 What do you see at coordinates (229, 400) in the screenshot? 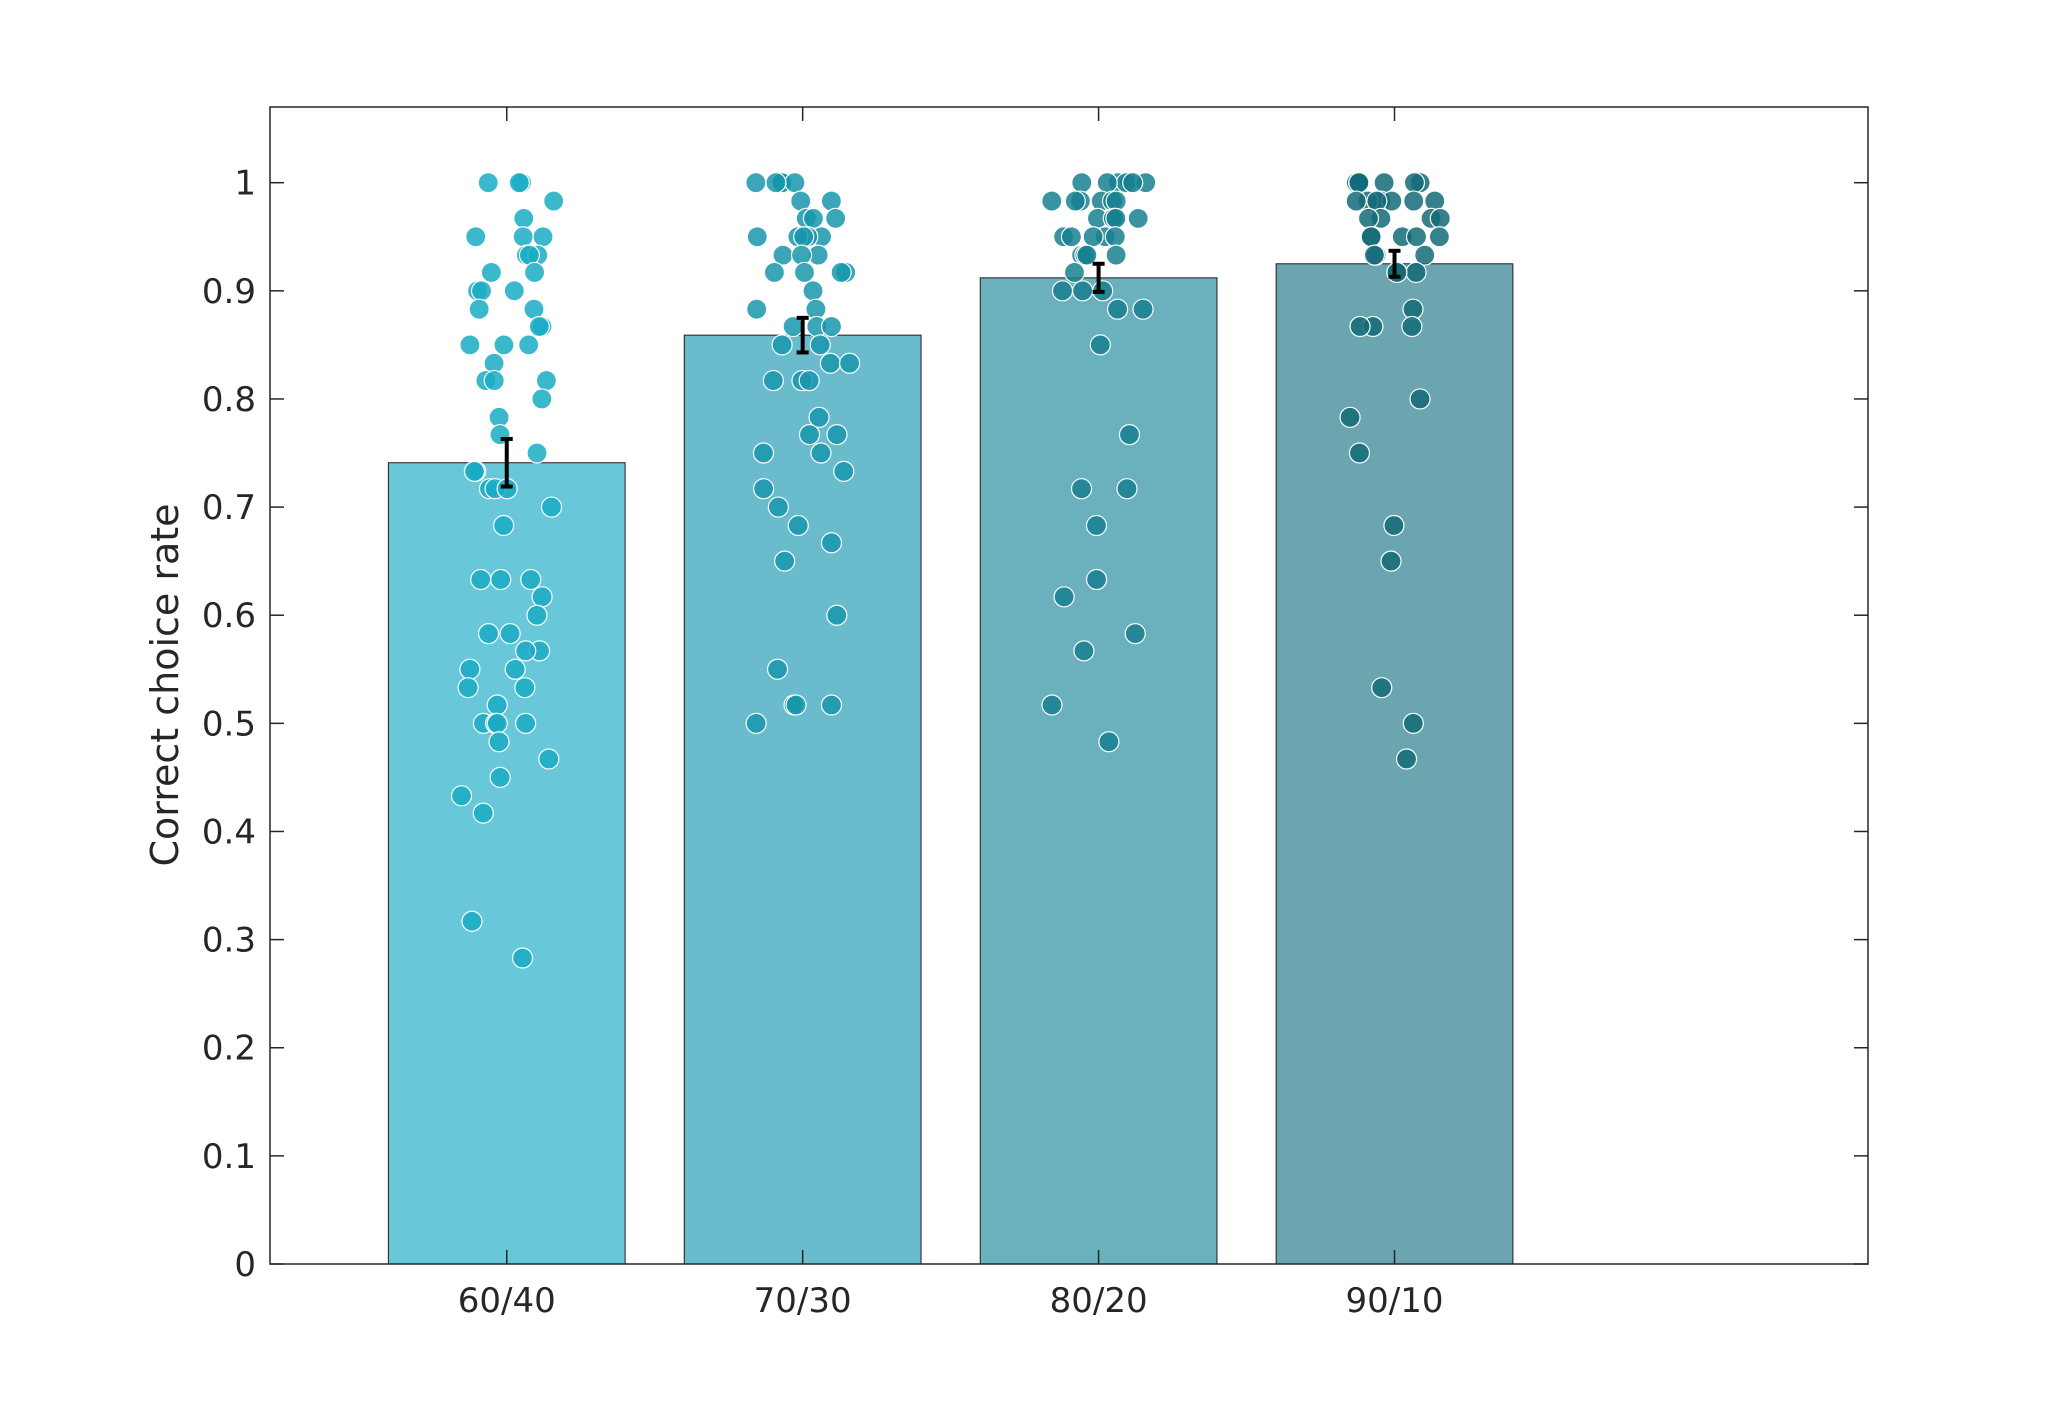
I see `y-tick-label: 0.8` at bounding box center [229, 400].